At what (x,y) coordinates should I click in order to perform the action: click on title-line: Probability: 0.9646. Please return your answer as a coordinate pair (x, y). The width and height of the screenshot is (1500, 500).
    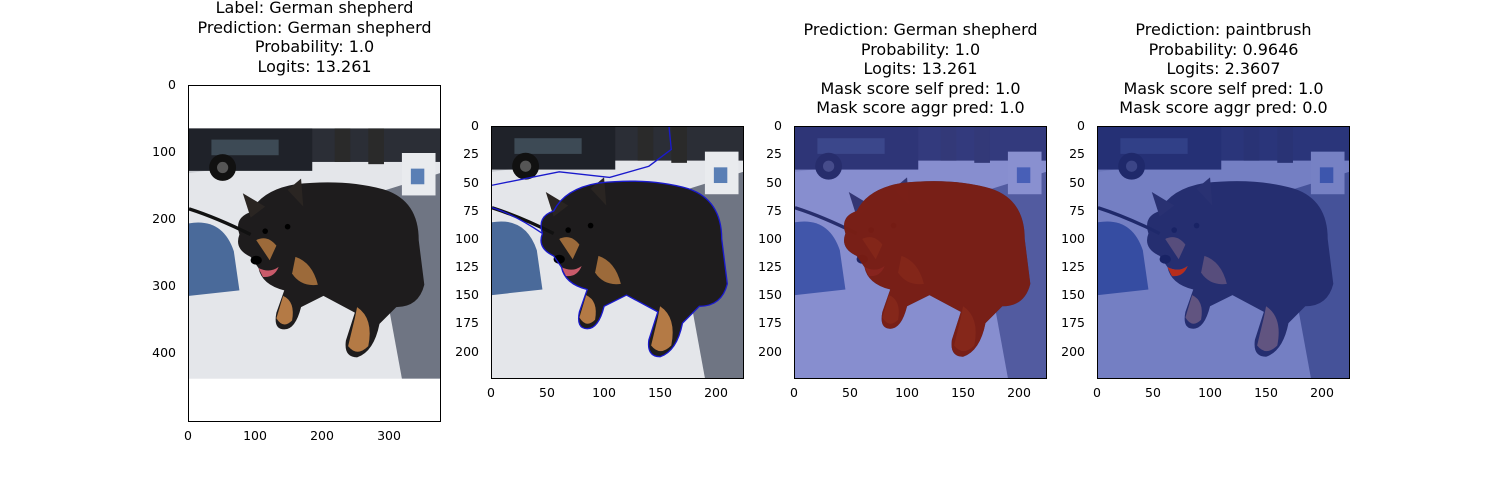
    Looking at the image, I should click on (1223, 49).